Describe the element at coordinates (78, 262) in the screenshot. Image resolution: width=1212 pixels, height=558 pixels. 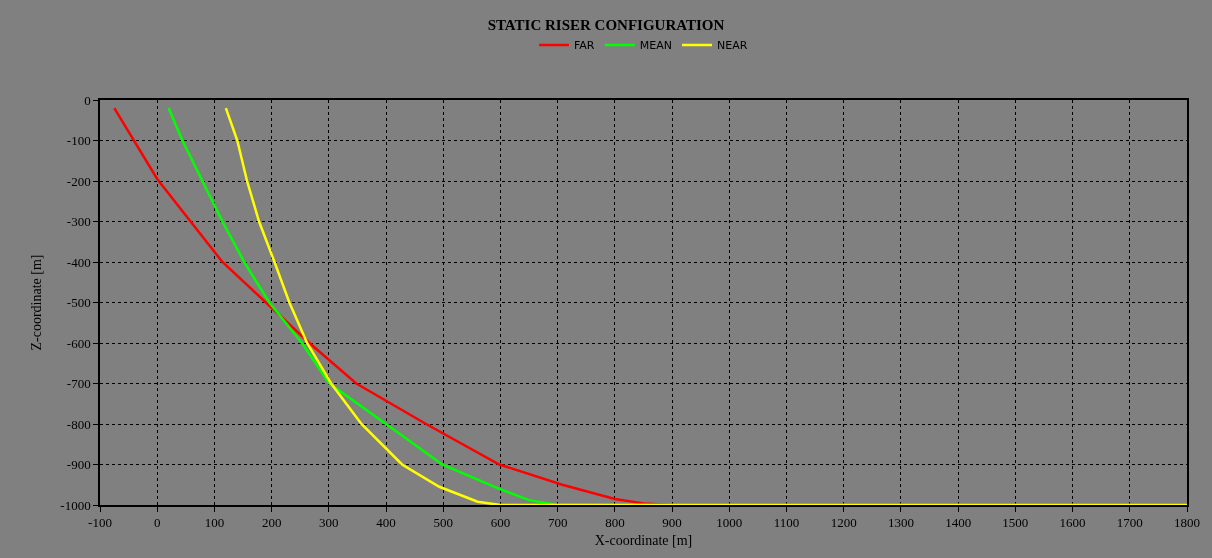
I see `y-tick-label: -400` at that location.